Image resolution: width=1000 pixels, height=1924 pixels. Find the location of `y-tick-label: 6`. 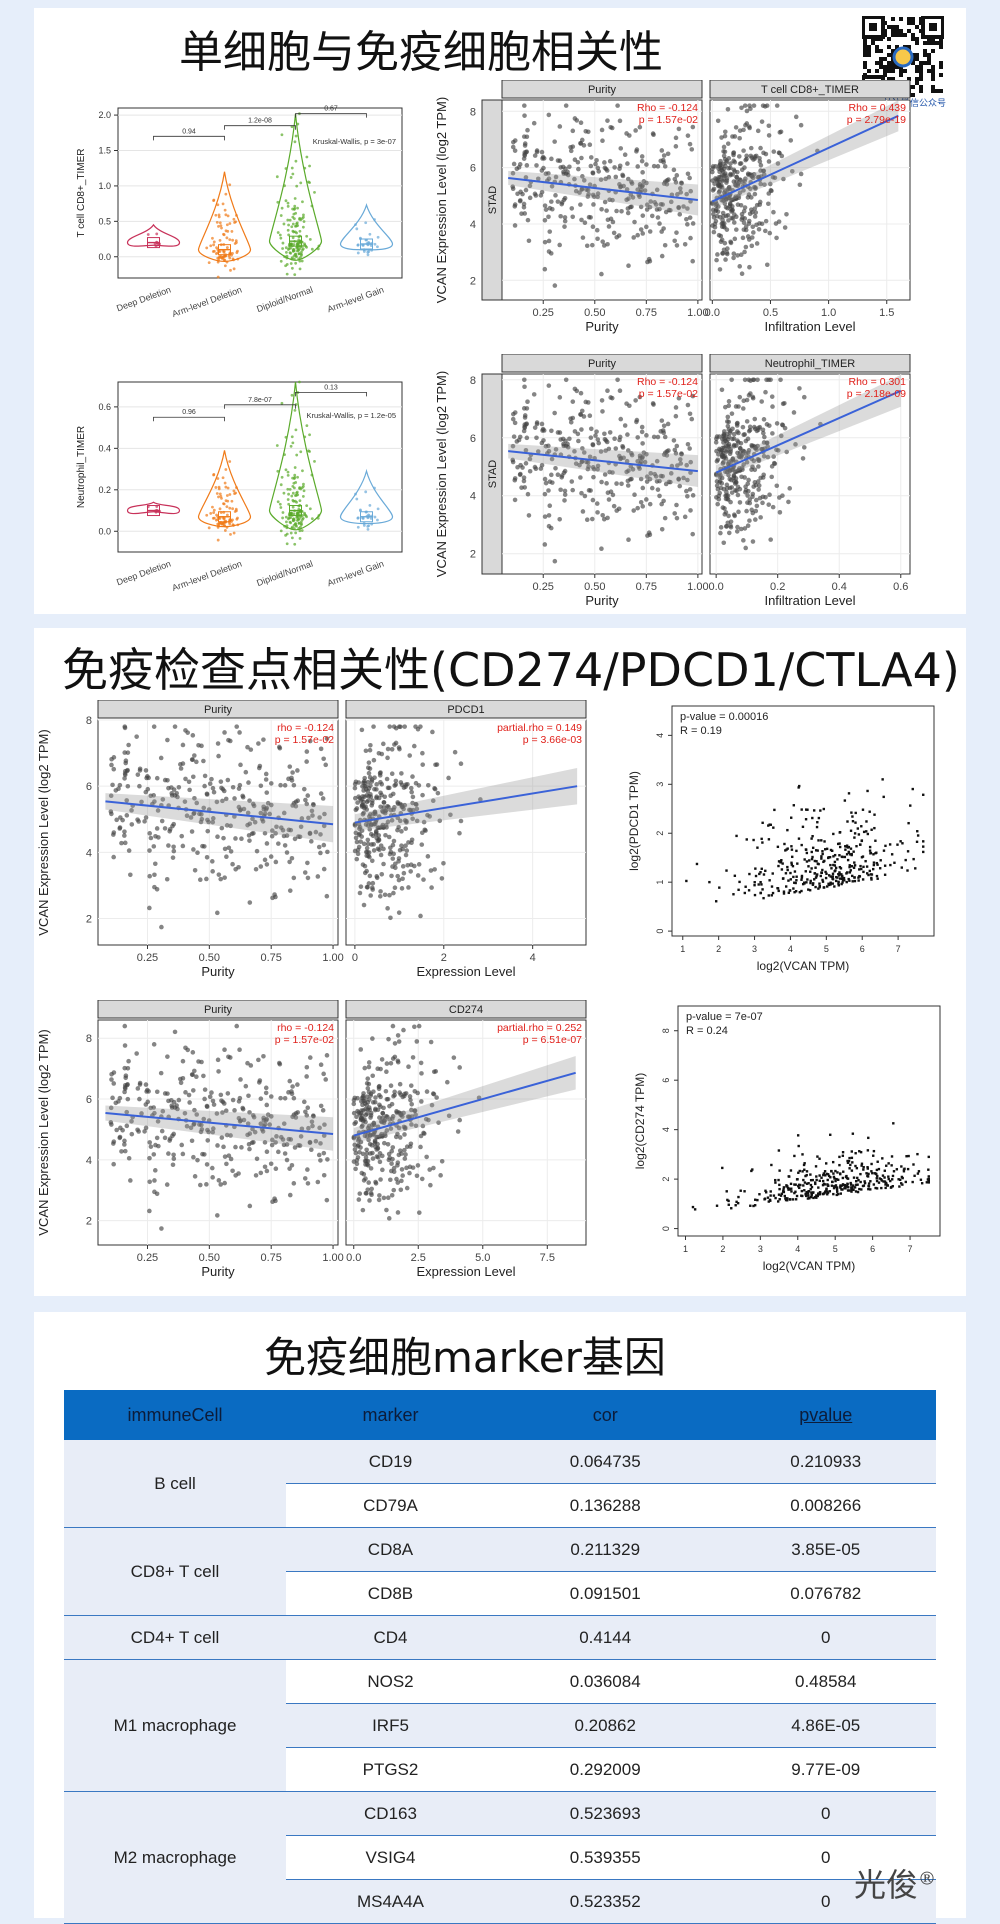

y-tick-label: 6 is located at coordinates (89, 1100).